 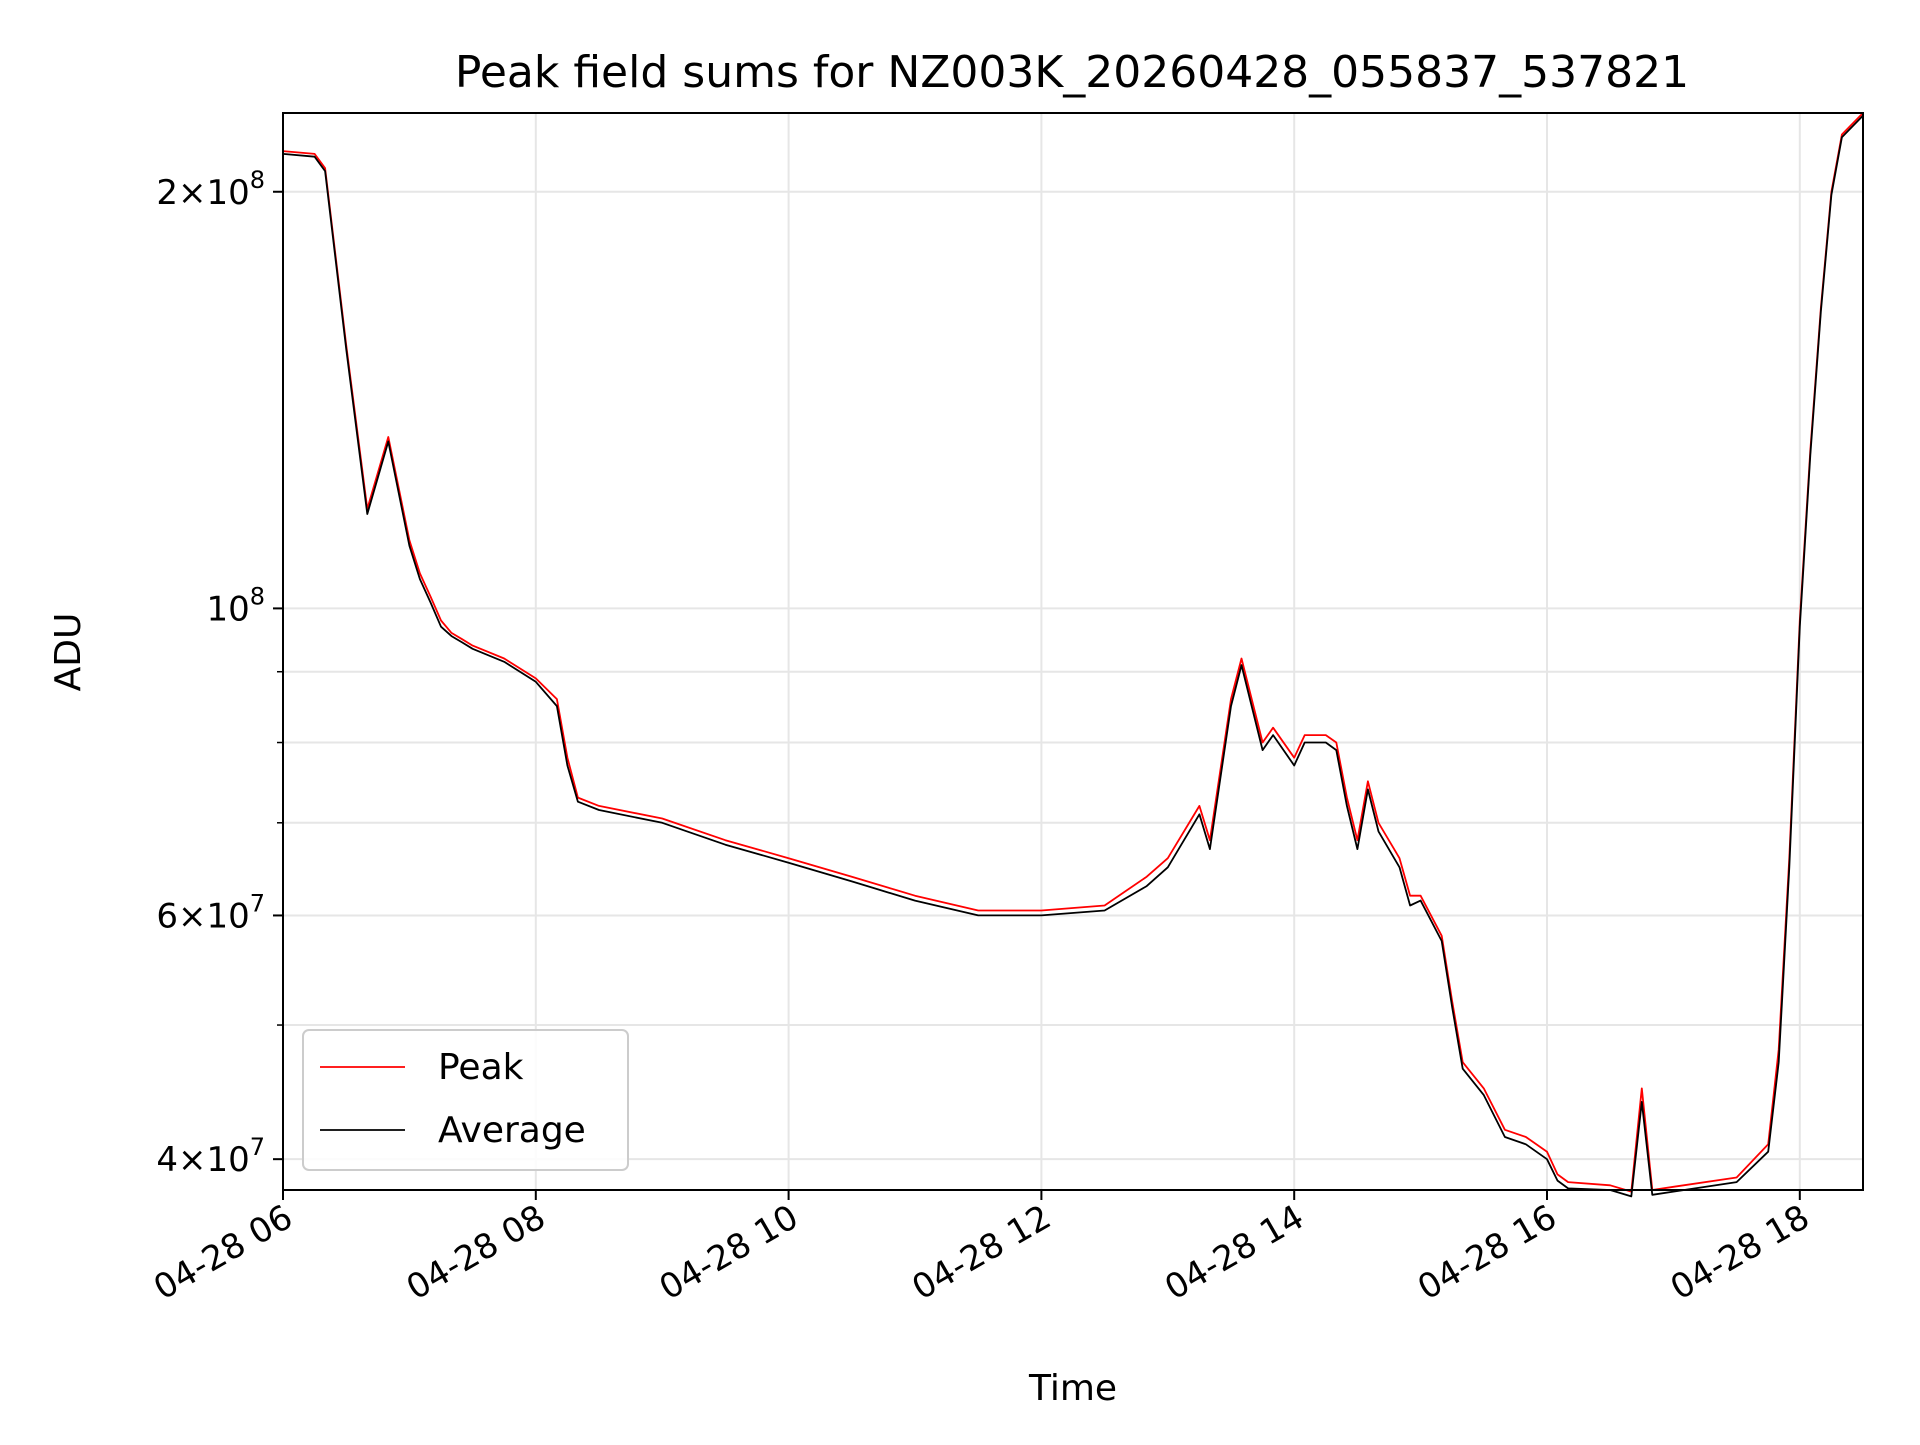 I want to click on x-tick-label: 04-28 16, so click(x=1487, y=1252).